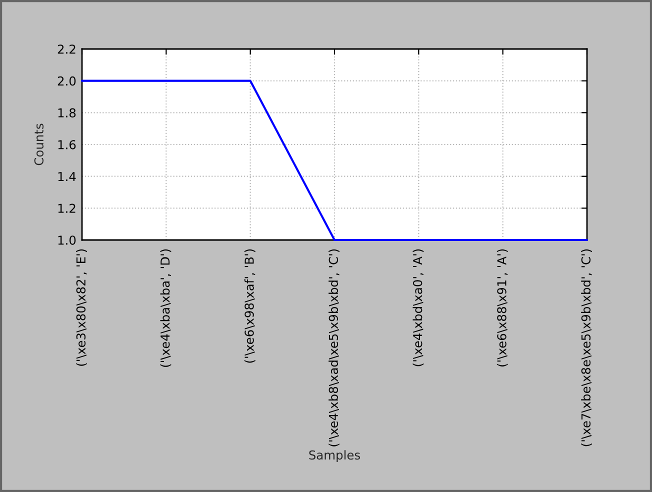 This screenshot has height=492, width=652. What do you see at coordinates (502, 307) in the screenshot?
I see `x-tick-label: ('\xe6\x88\x91', 'A')` at bounding box center [502, 307].